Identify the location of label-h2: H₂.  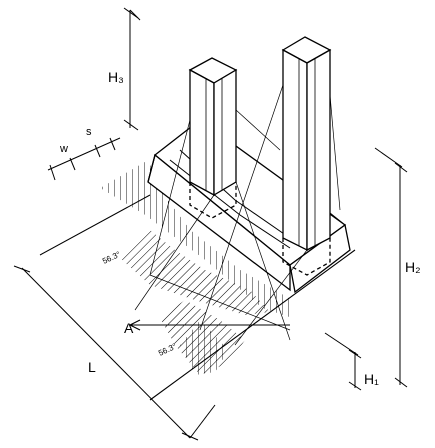
(413, 267).